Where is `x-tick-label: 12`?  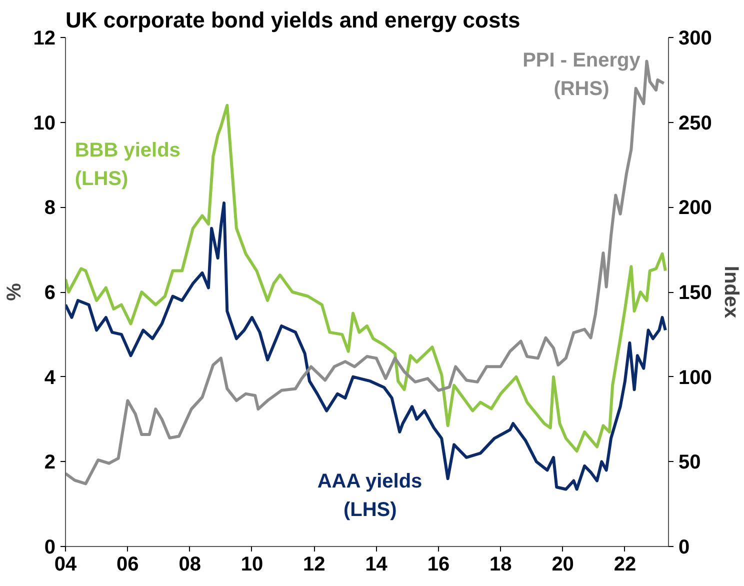
x-tick-label: 12 is located at coordinates (314, 565).